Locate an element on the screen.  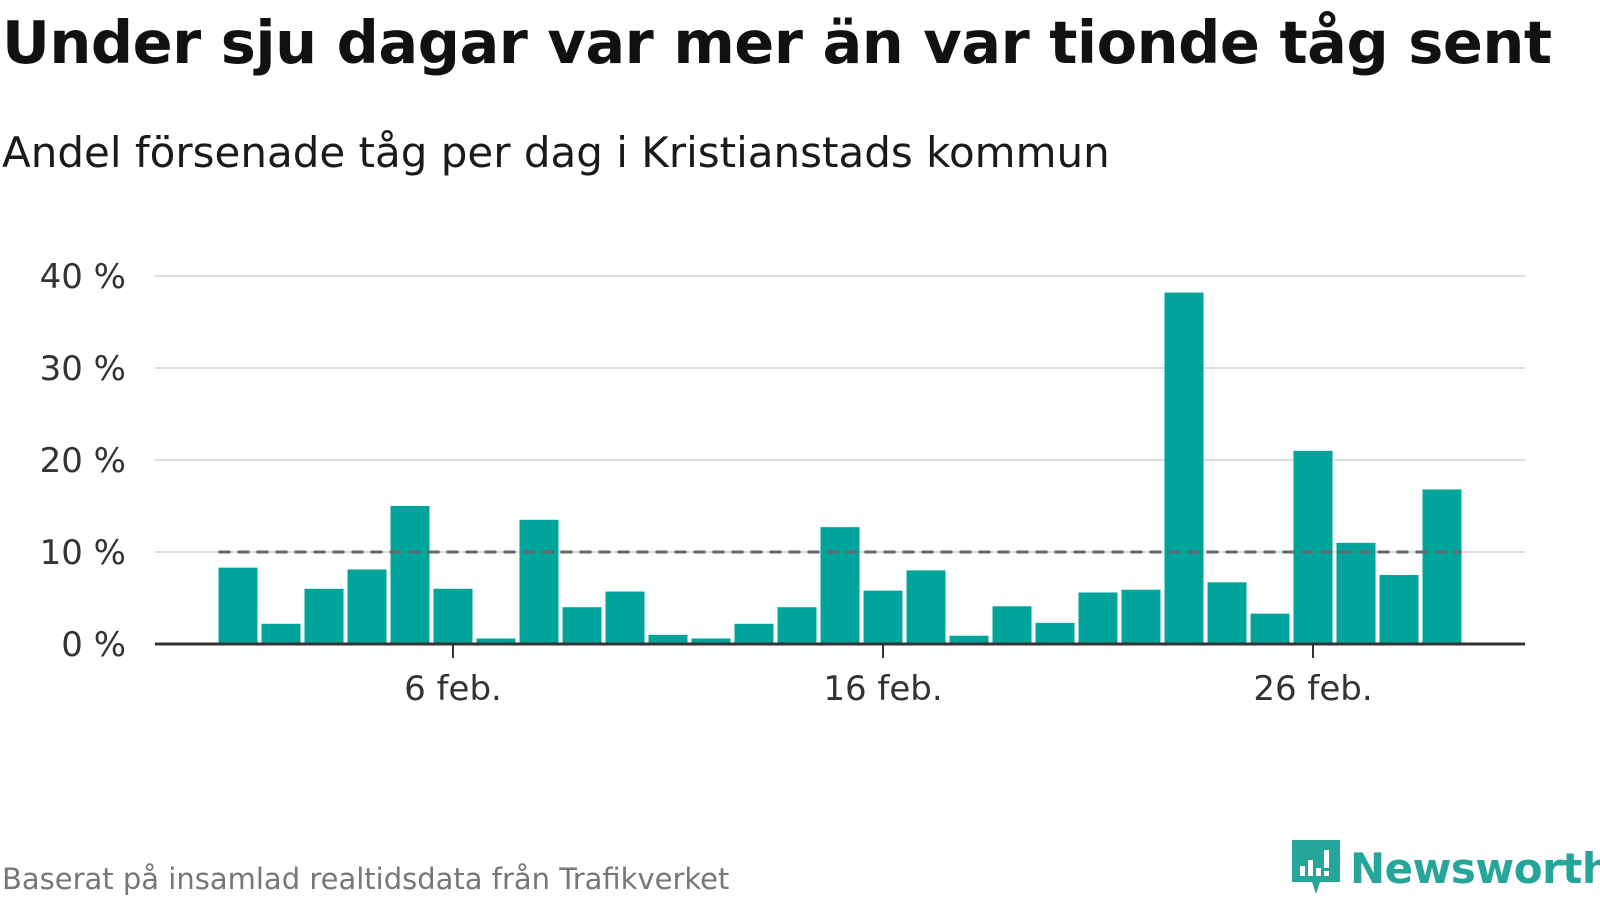
y-tick-label: 40 % is located at coordinates (83, 277).